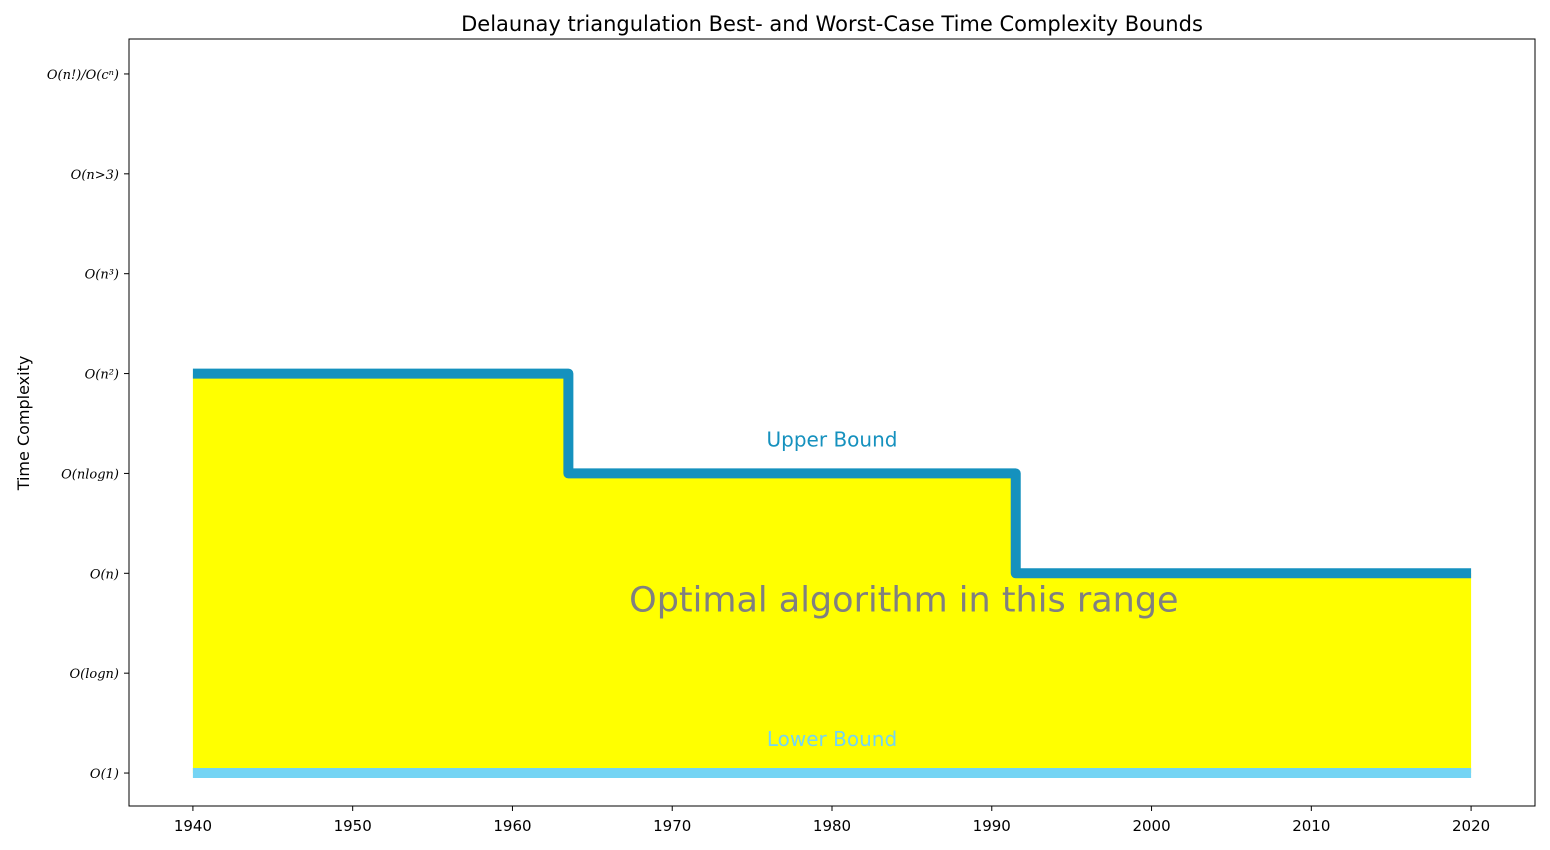 Image resolution: width=1550 pixels, height=850 pixels. I want to click on x-tick-label: 1990, so click(992, 826).